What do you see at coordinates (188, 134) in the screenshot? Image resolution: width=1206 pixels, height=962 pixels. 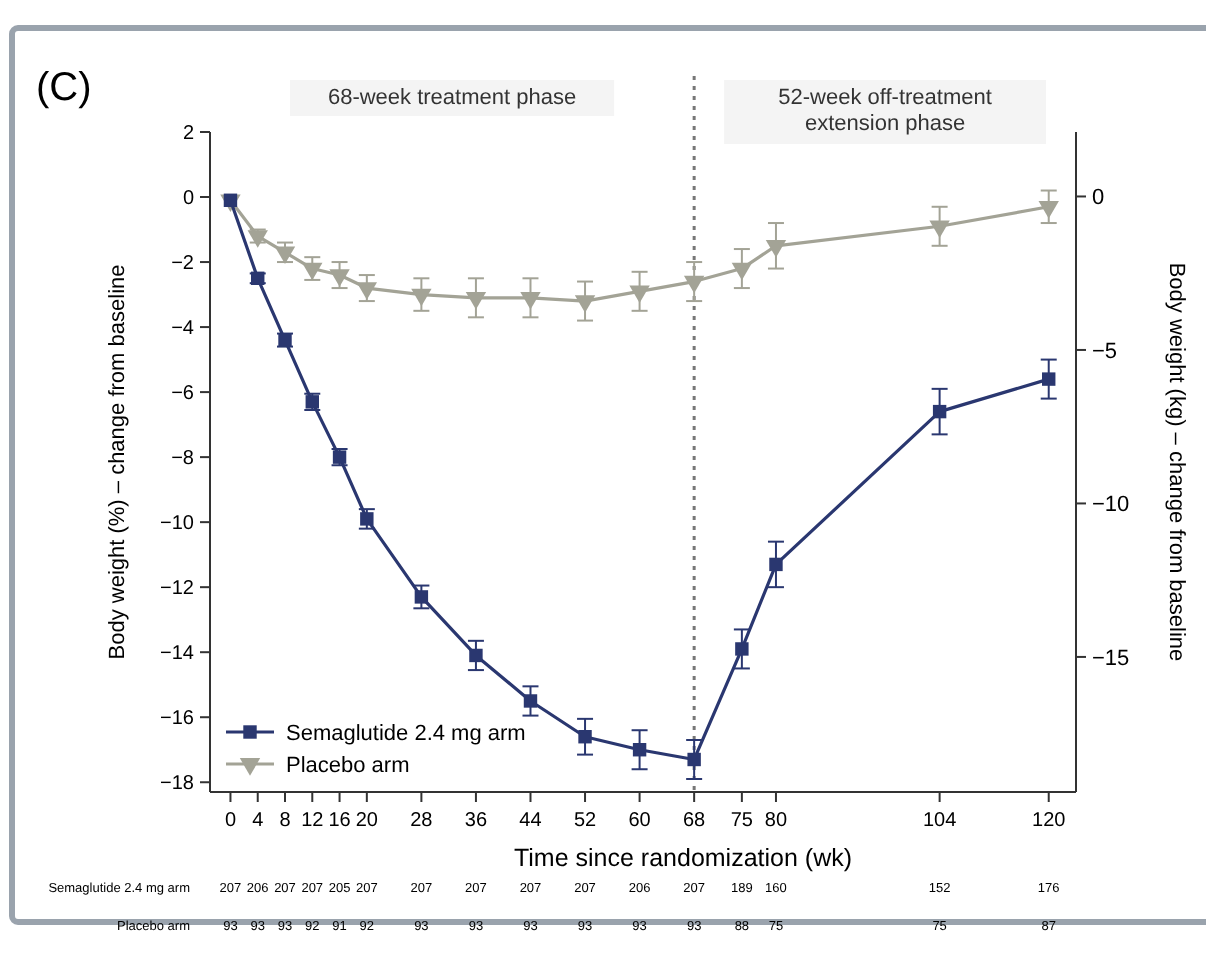 I see `y-tick-label: 2` at bounding box center [188, 134].